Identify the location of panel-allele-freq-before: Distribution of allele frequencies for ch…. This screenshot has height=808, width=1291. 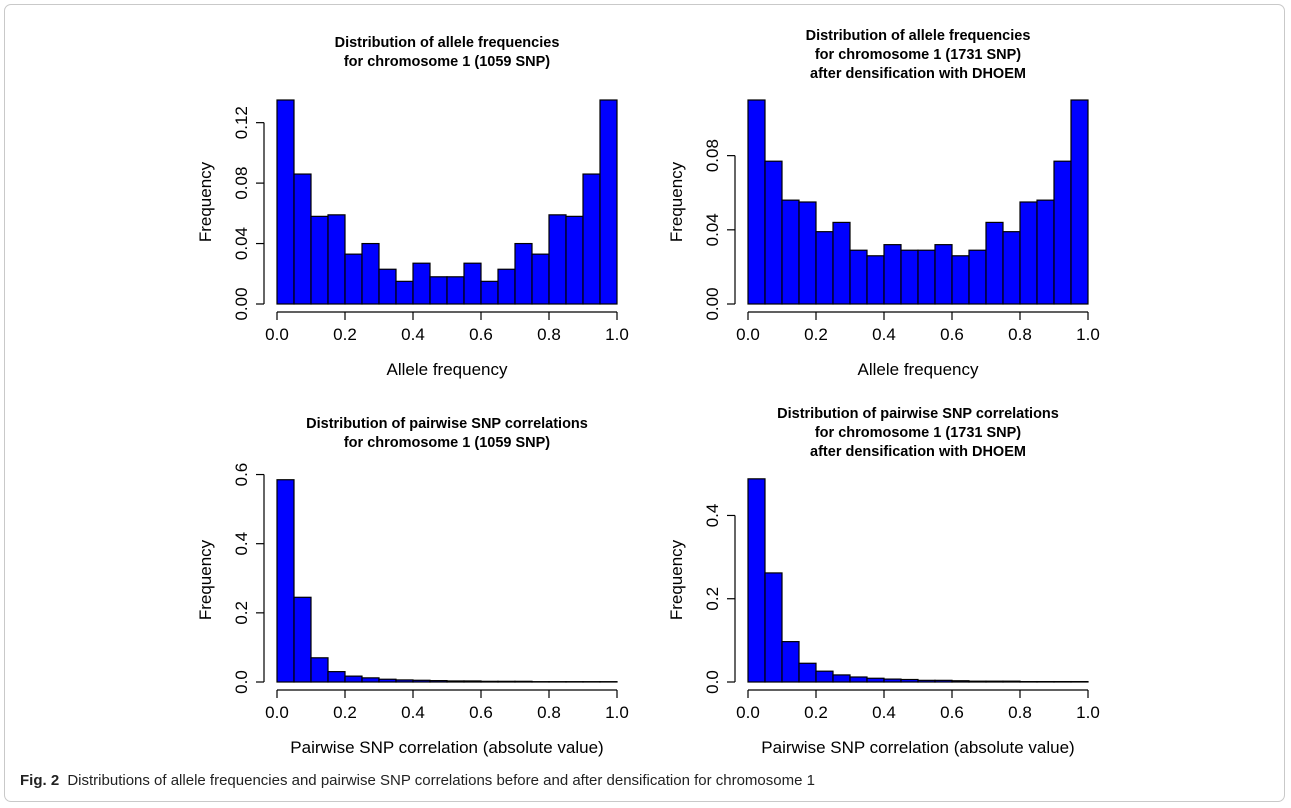
(412, 207).